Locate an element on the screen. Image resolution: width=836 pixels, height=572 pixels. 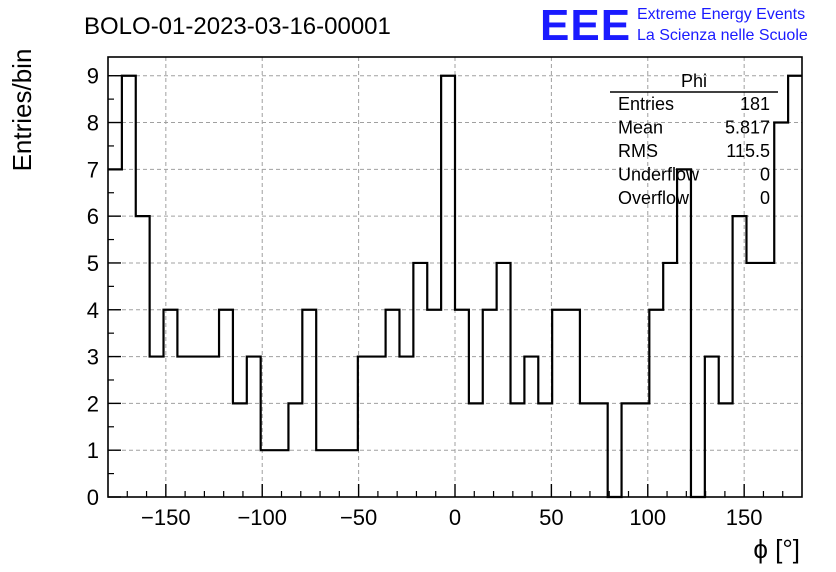
stats-label: Entries is located at coordinates (646, 104).